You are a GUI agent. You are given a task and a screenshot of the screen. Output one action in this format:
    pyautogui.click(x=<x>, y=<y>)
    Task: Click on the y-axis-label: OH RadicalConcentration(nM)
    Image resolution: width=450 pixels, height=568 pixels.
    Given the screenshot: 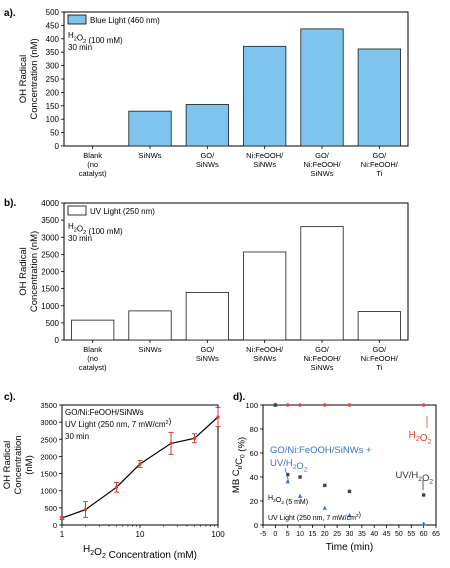 What is the action you would take?
    pyautogui.click(x=18, y=464)
    